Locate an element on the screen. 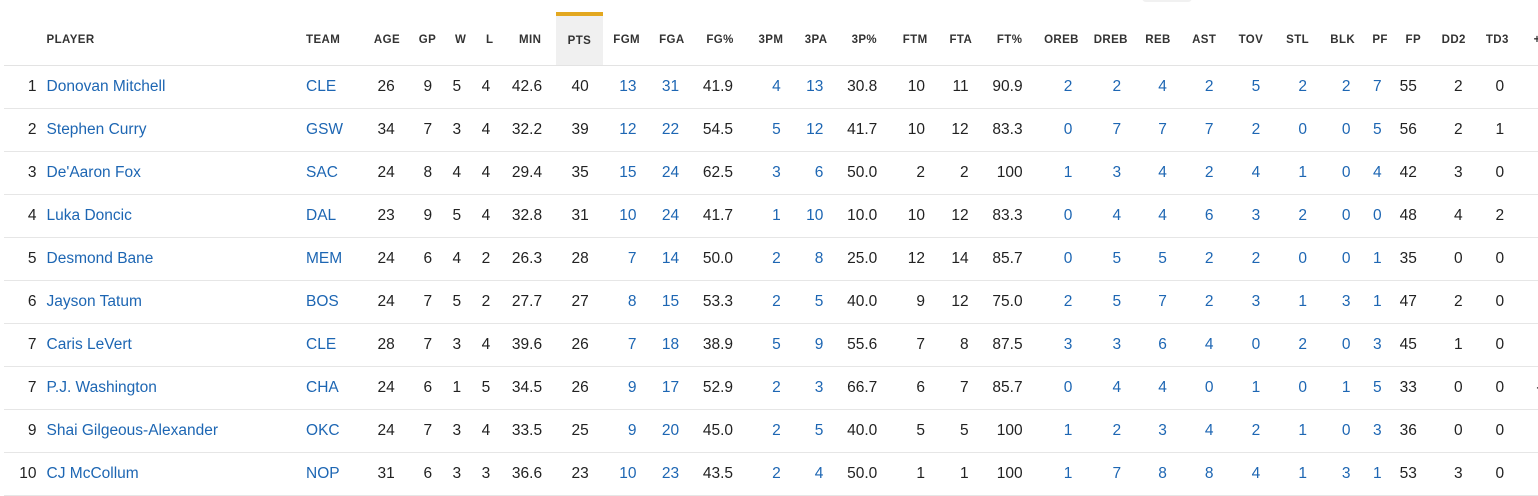  player-link: Jayson Tatum is located at coordinates (94, 301).